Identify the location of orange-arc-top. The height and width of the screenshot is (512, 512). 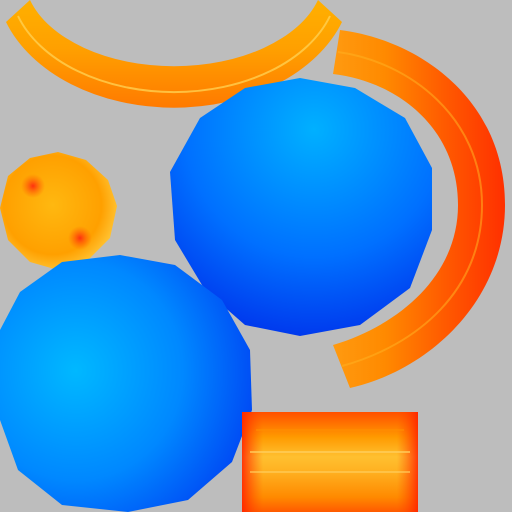
(174, 54).